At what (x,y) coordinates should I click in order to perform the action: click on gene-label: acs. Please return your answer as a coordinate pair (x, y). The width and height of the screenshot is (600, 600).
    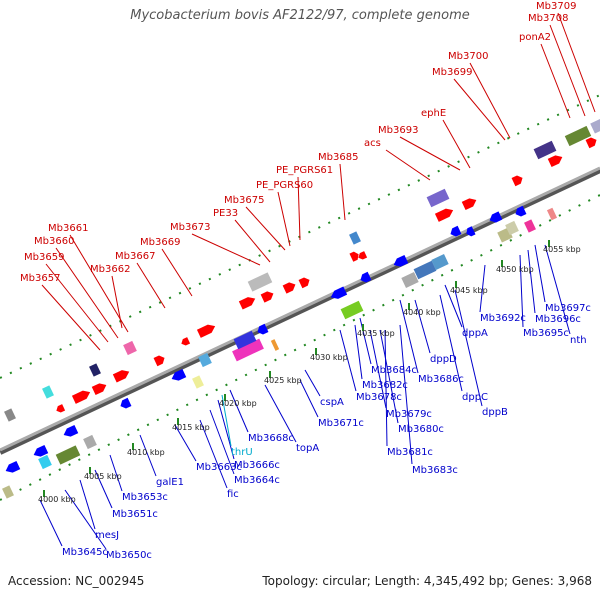
    Looking at the image, I should click on (372, 143).